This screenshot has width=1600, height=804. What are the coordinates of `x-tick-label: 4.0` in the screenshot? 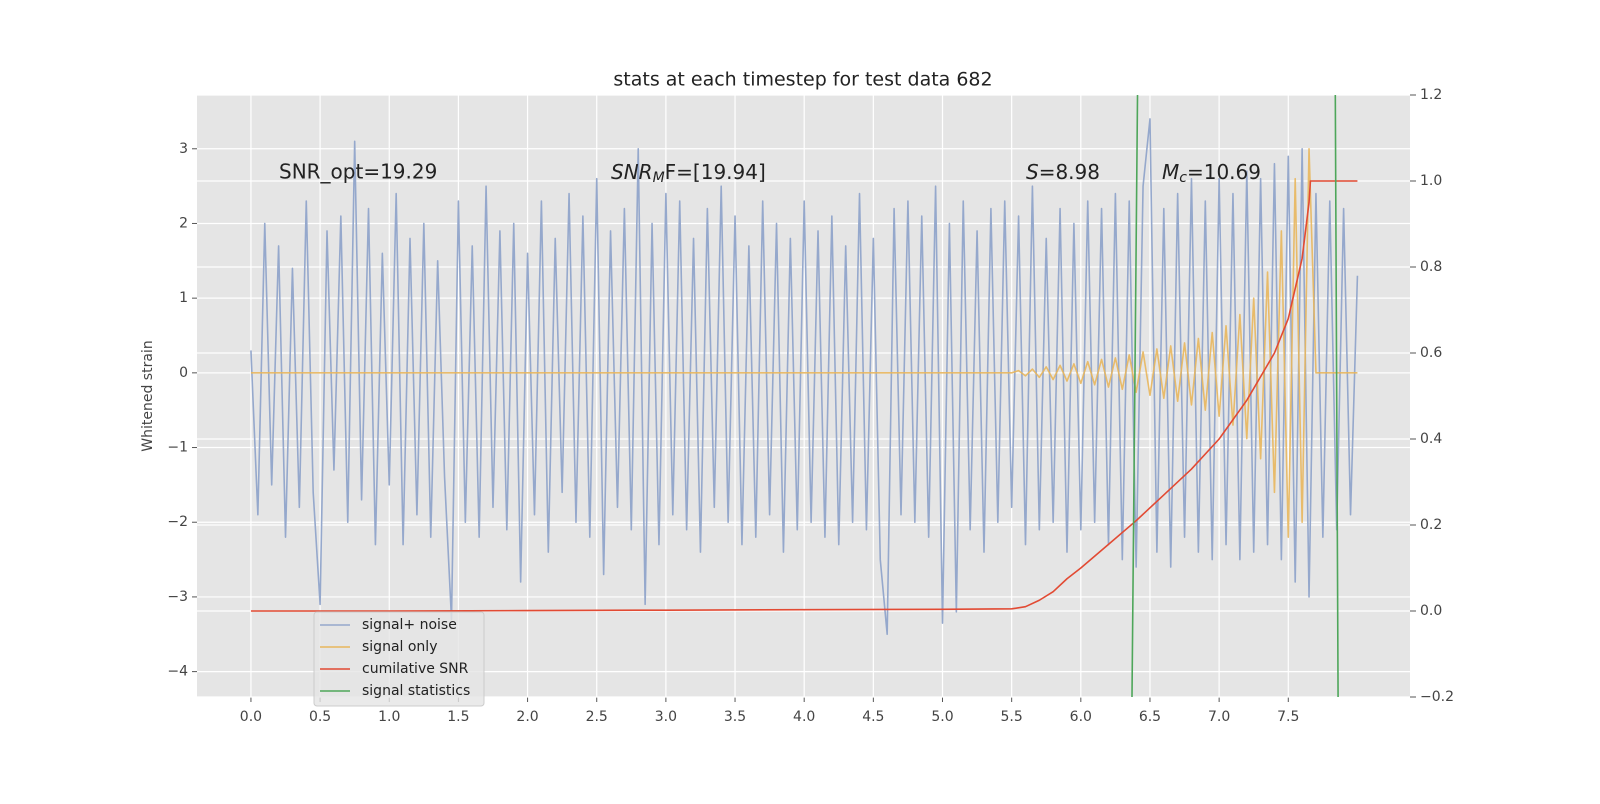 It's located at (804, 717).